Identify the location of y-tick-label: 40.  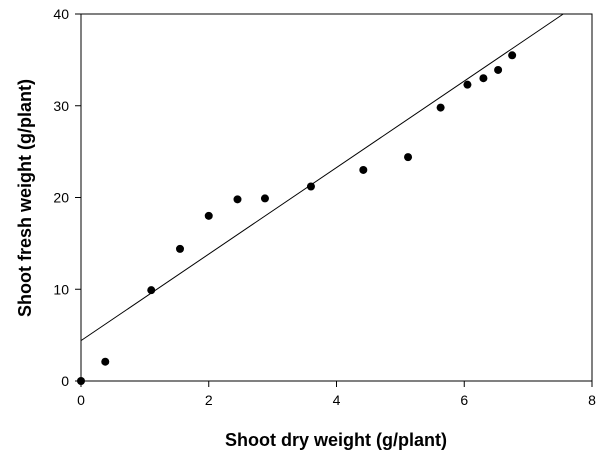
(61, 14).